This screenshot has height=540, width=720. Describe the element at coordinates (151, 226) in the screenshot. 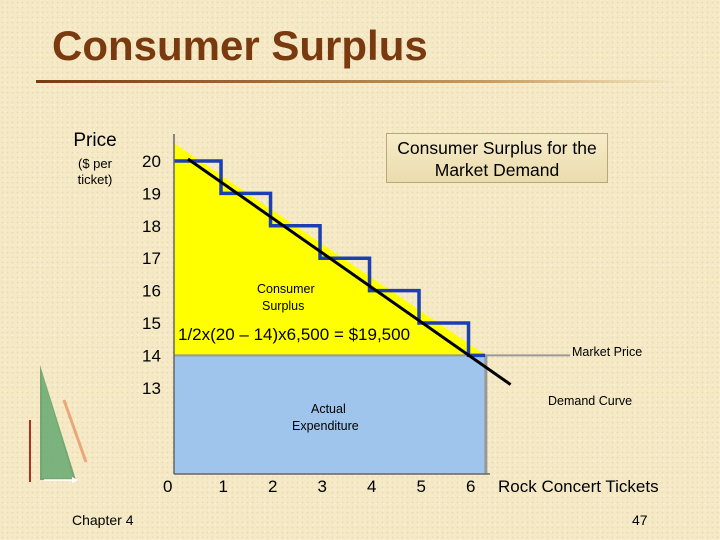

I see `y-tick-label: 18` at that location.